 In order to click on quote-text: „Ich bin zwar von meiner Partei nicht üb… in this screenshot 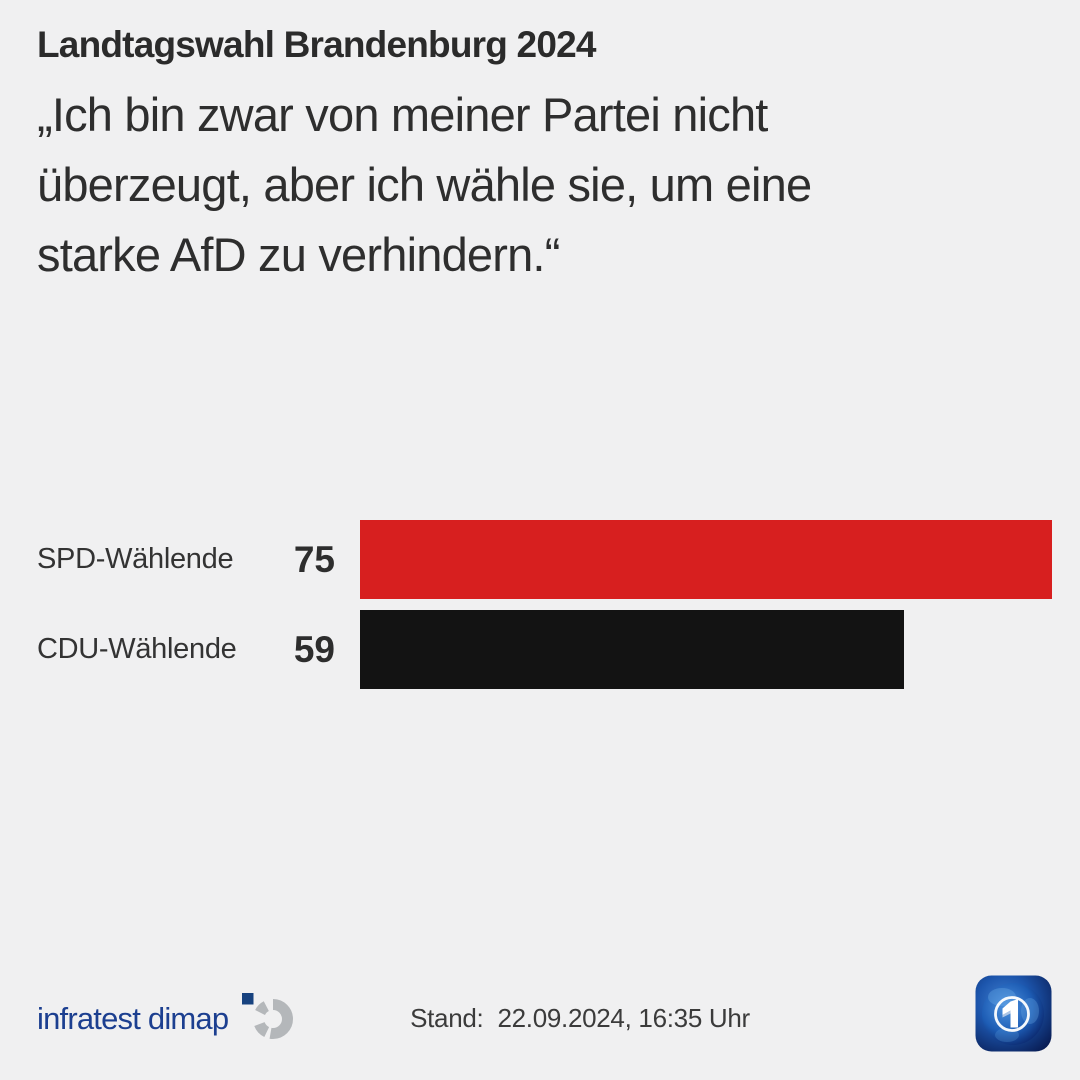, I will do `click(424, 185)`.